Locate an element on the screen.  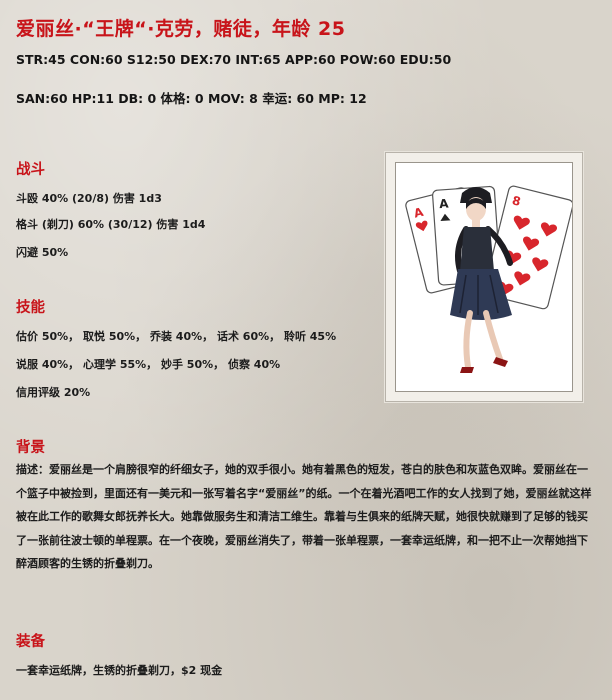
skills-heading: 技能 is located at coordinates (30, 308).